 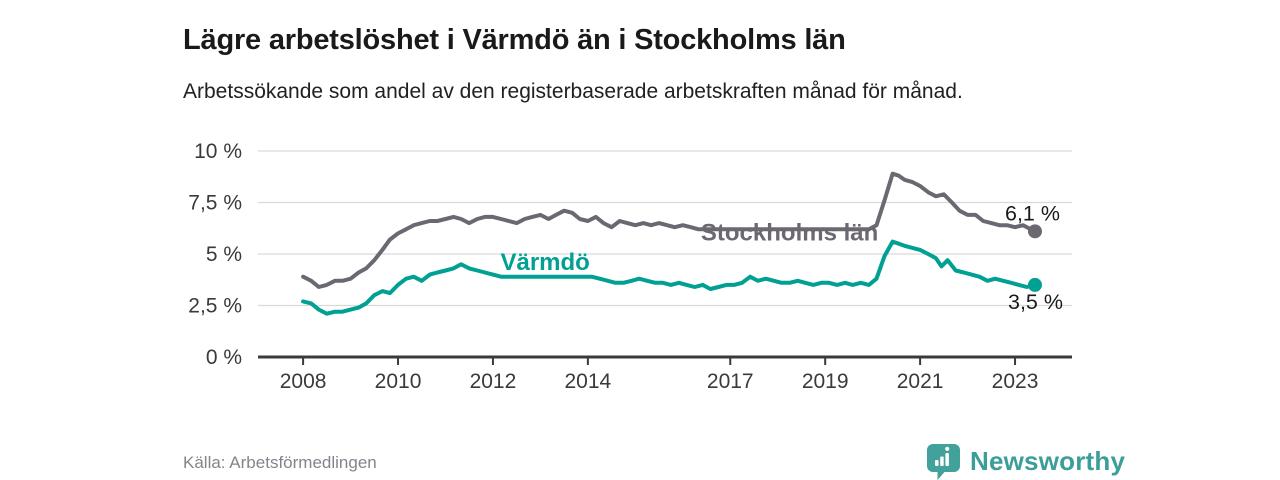 I want to click on newsworthy-logo-icon, so click(x=943, y=462).